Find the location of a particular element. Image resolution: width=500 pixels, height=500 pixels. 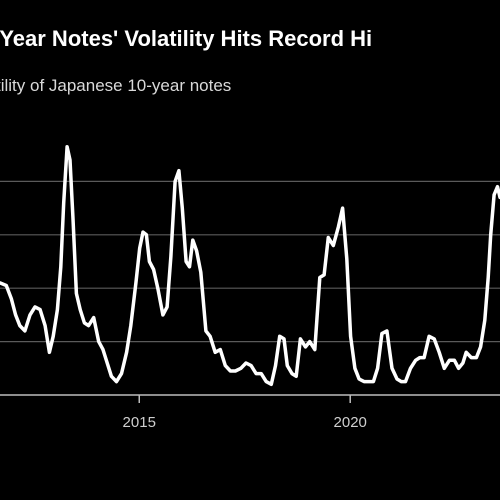

chart-title: -Year Notes' Volatility Hits Record Hi is located at coordinates (186, 38).